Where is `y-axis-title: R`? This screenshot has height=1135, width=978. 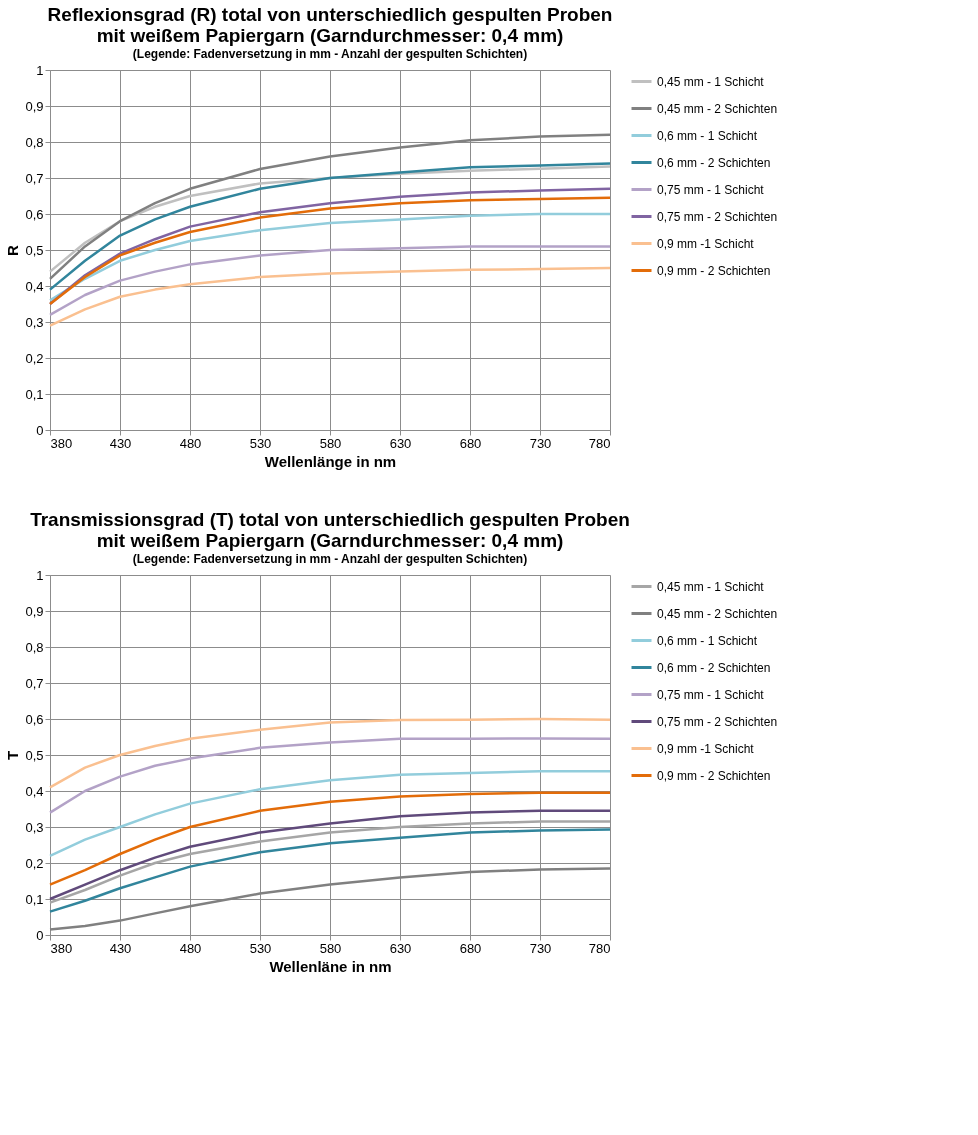
y-axis-title: R is located at coordinates (13, 250).